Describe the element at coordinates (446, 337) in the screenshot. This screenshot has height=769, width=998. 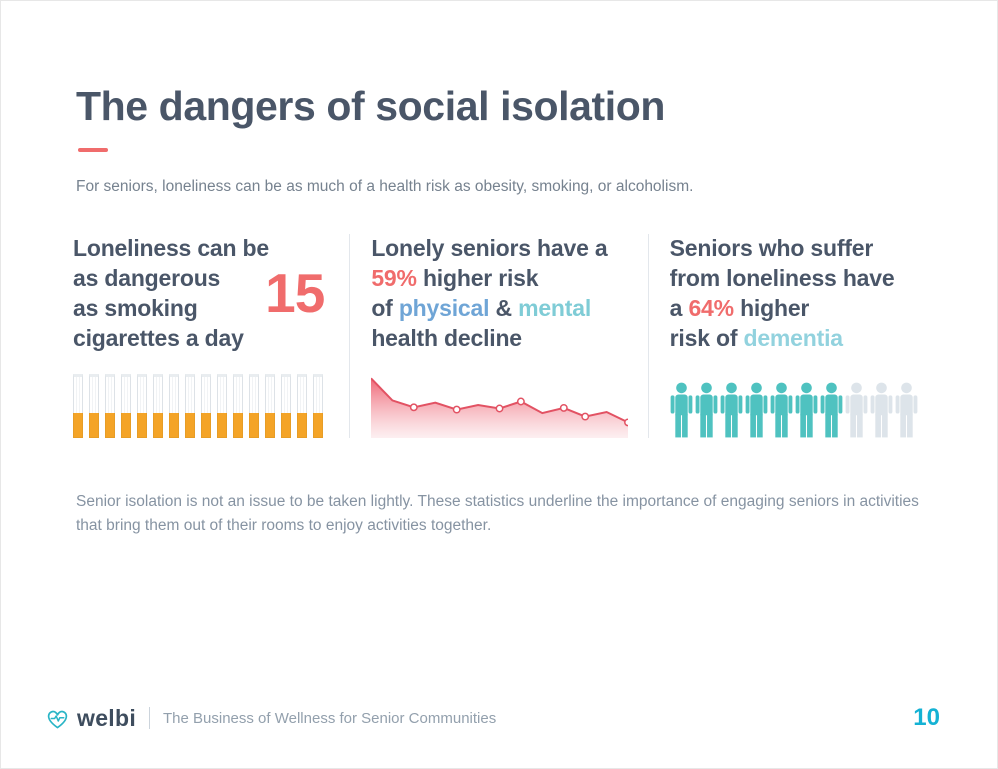
I see `stat-text-line: health decline` at that location.